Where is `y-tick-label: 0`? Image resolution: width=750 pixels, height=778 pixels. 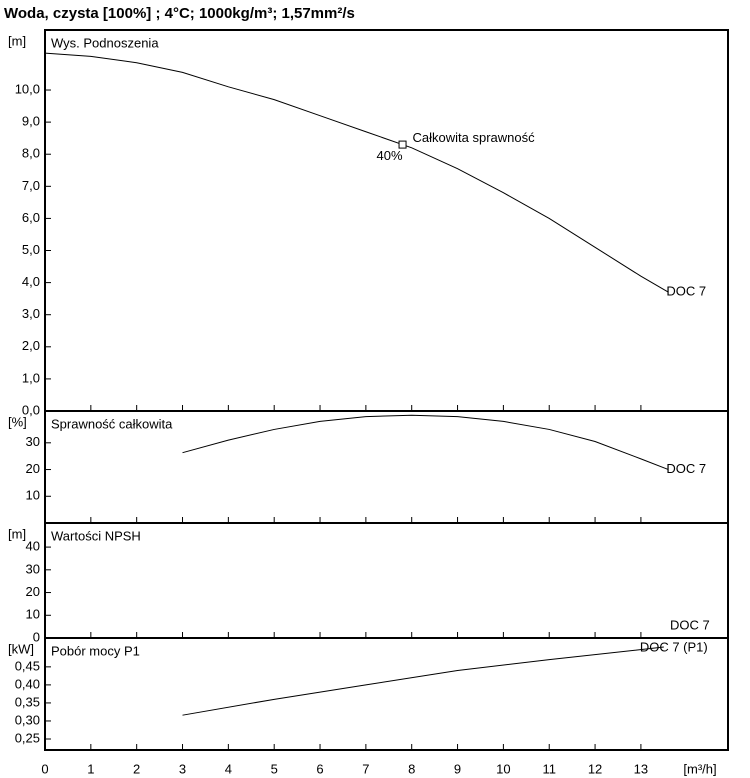 y-tick-label: 0 is located at coordinates (36, 636).